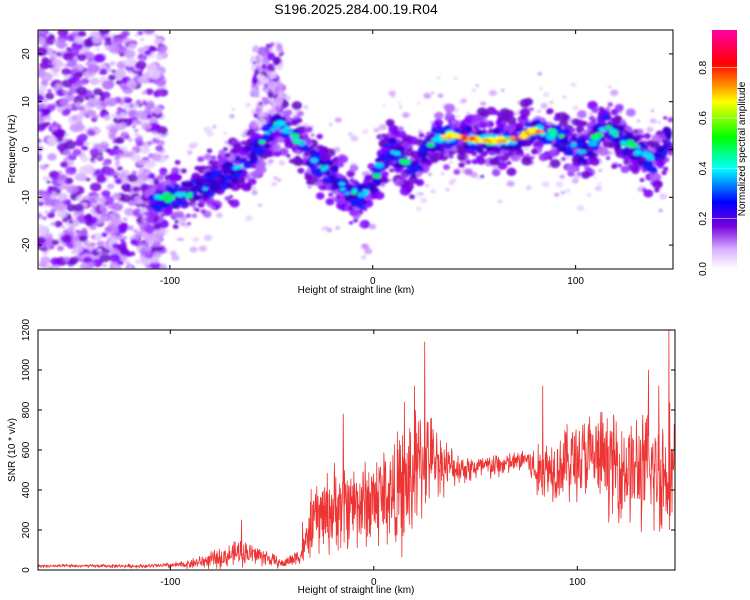 The height and width of the screenshot is (600, 750). Describe the element at coordinates (742, 148) in the screenshot. I see `colorbar-label: Normalized spectral amplitude` at that location.